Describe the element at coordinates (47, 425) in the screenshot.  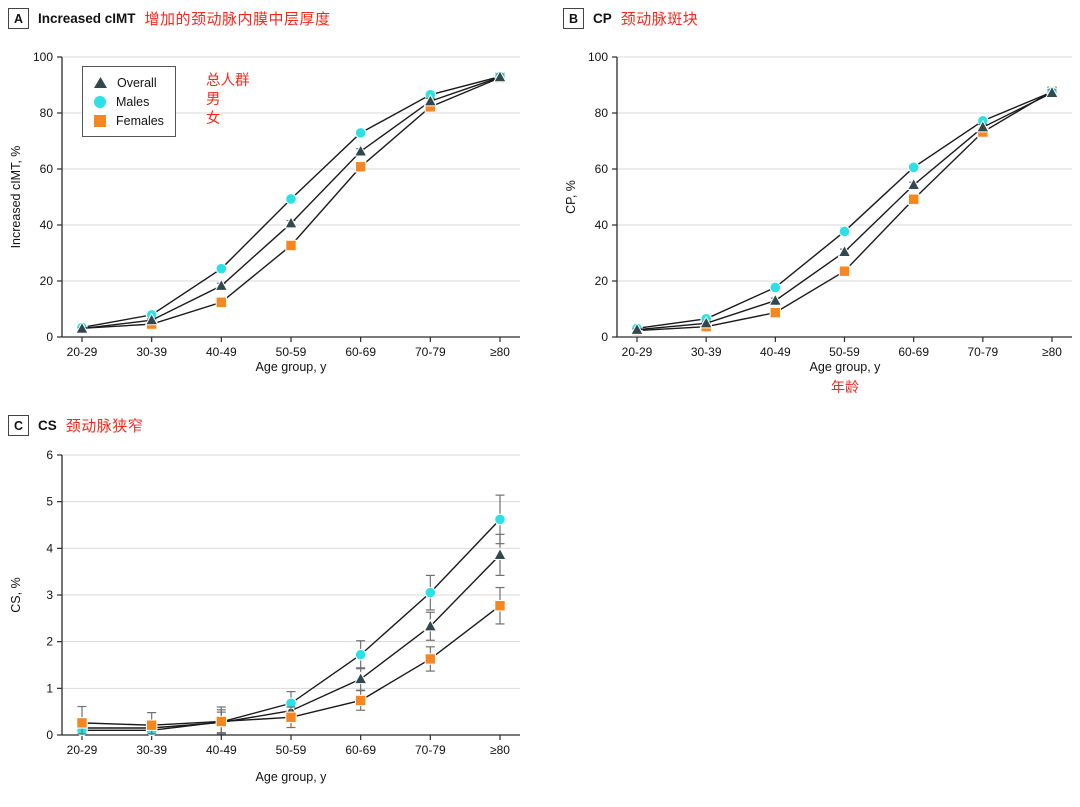
I see `panel-c-title: CS` at that location.